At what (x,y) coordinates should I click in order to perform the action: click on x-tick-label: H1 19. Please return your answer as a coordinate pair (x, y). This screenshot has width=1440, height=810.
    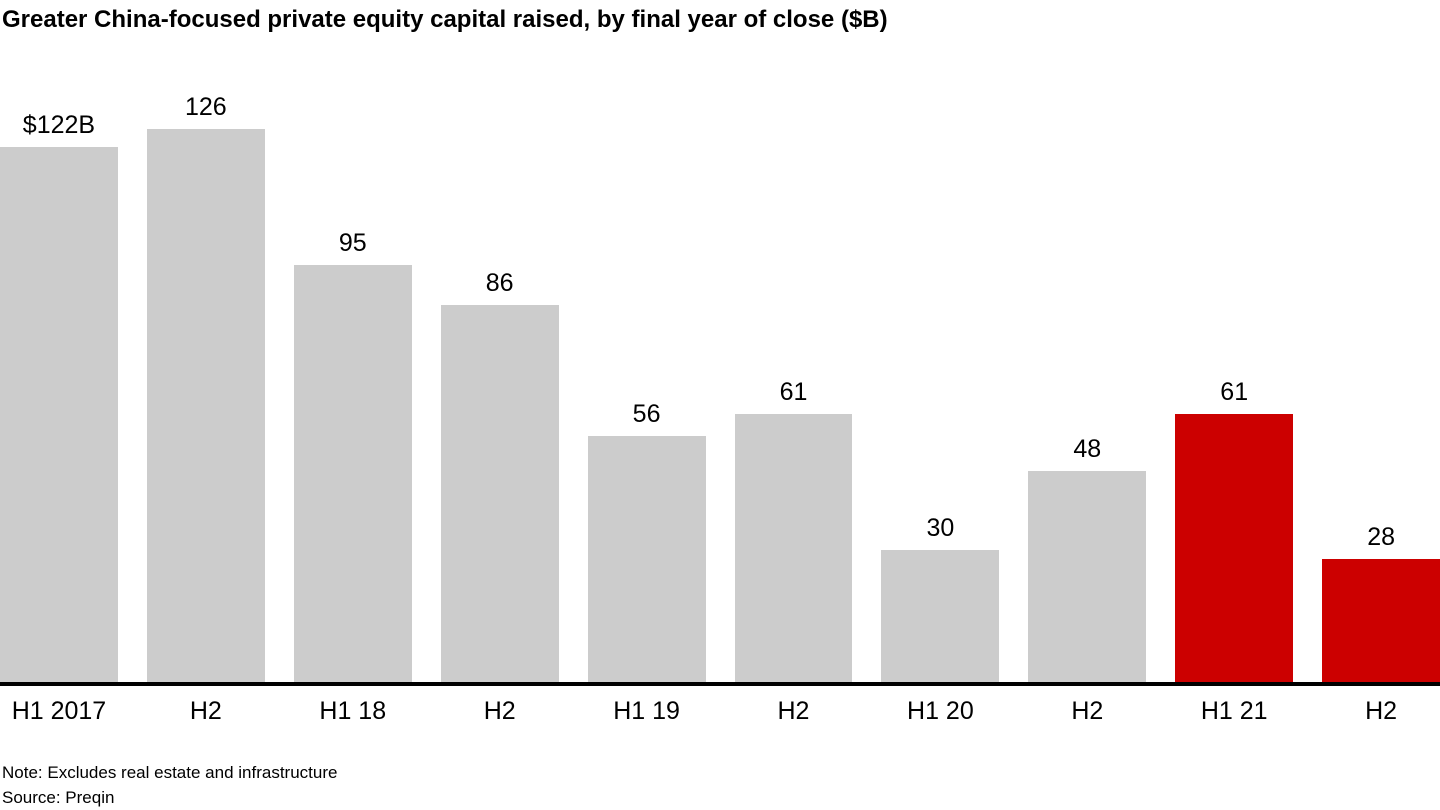
    Looking at the image, I should click on (646, 711).